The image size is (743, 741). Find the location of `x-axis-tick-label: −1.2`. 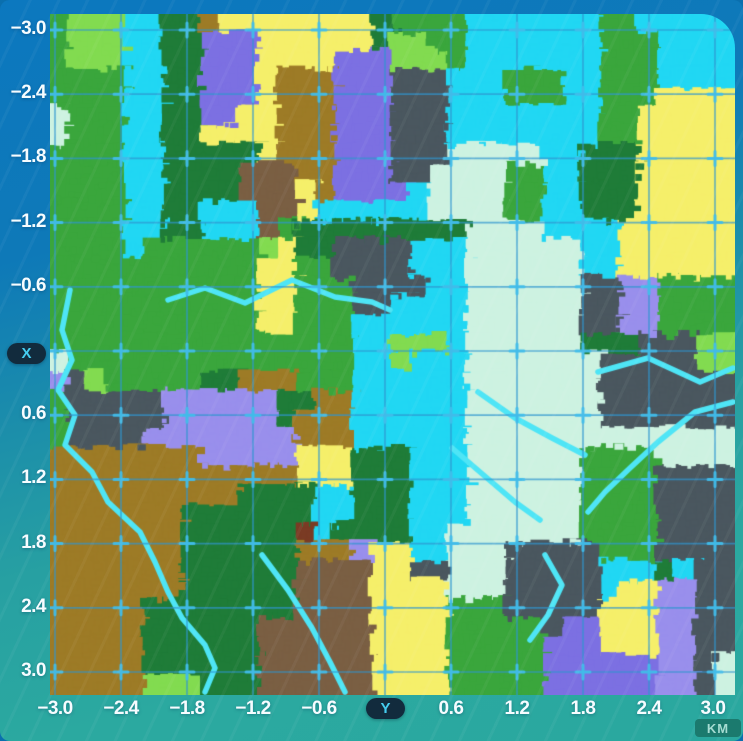

x-axis-tick-label: −1.2 is located at coordinates (28, 221).